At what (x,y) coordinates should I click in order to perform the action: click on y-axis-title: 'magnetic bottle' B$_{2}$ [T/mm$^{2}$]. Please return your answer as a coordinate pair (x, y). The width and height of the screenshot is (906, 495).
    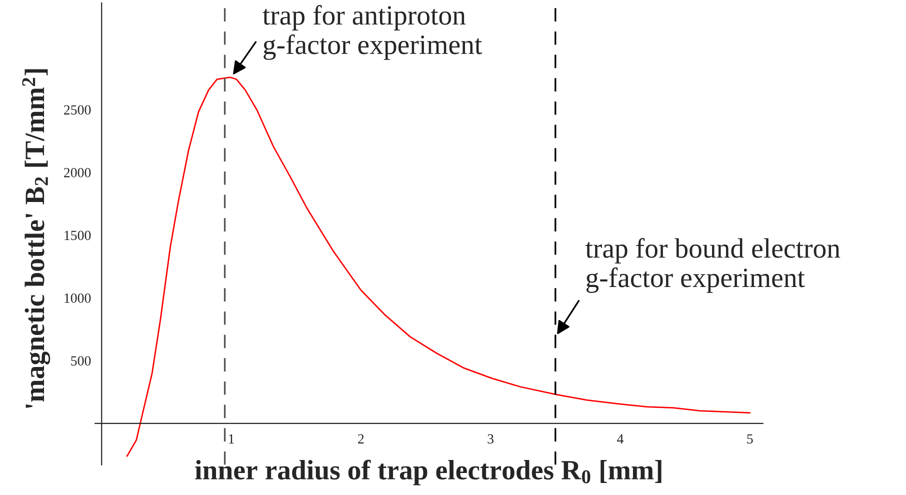
    Looking at the image, I should click on (36, 238).